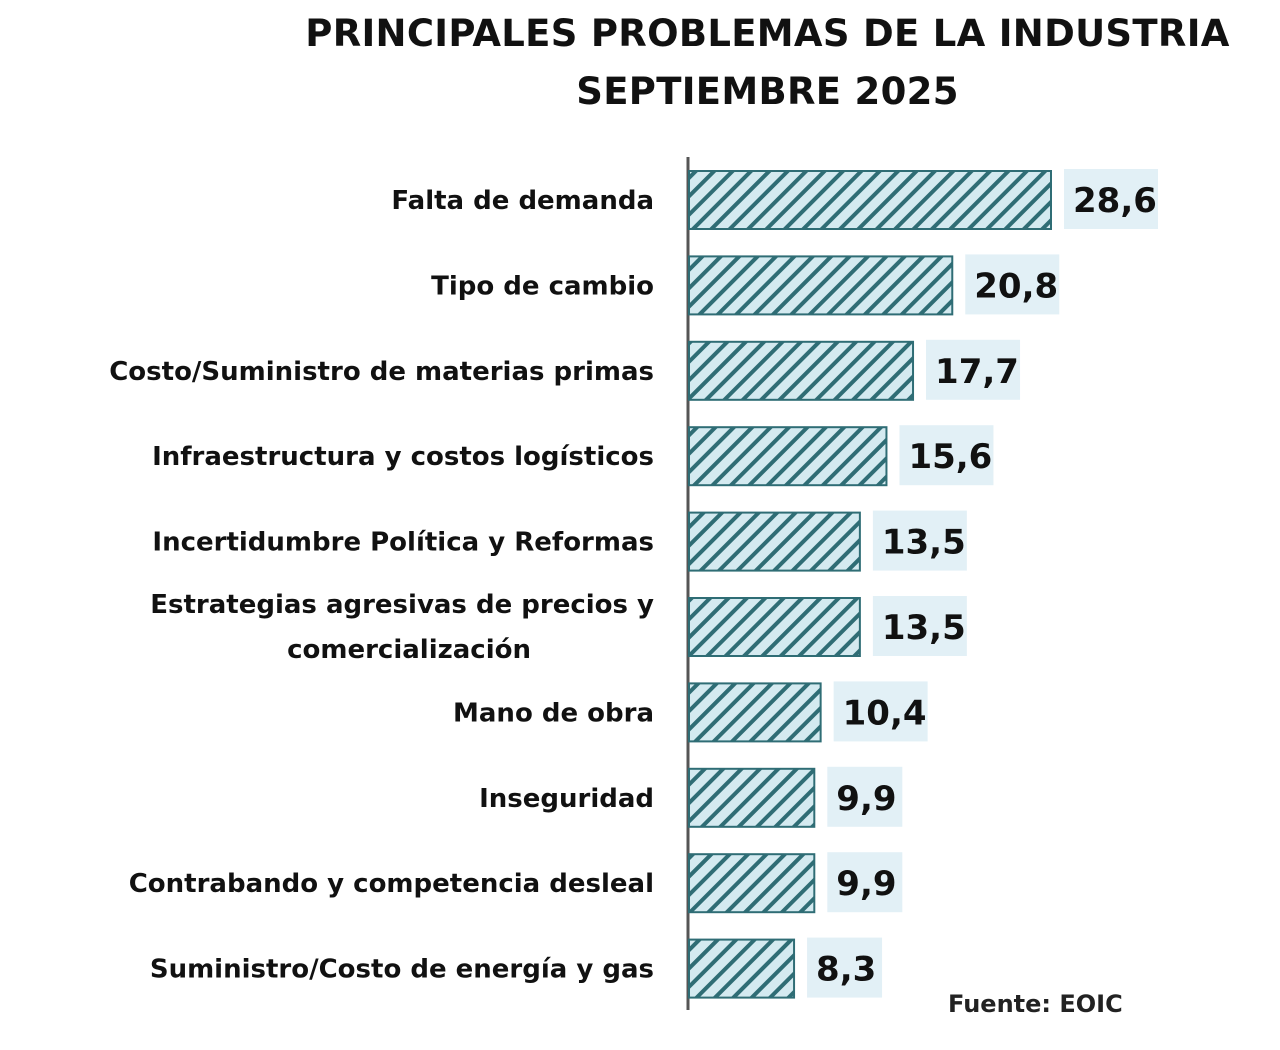 This screenshot has width=1280, height=1050. What do you see at coordinates (1035, 1004) in the screenshot?
I see `source-note: Fuente: EOIC` at bounding box center [1035, 1004].